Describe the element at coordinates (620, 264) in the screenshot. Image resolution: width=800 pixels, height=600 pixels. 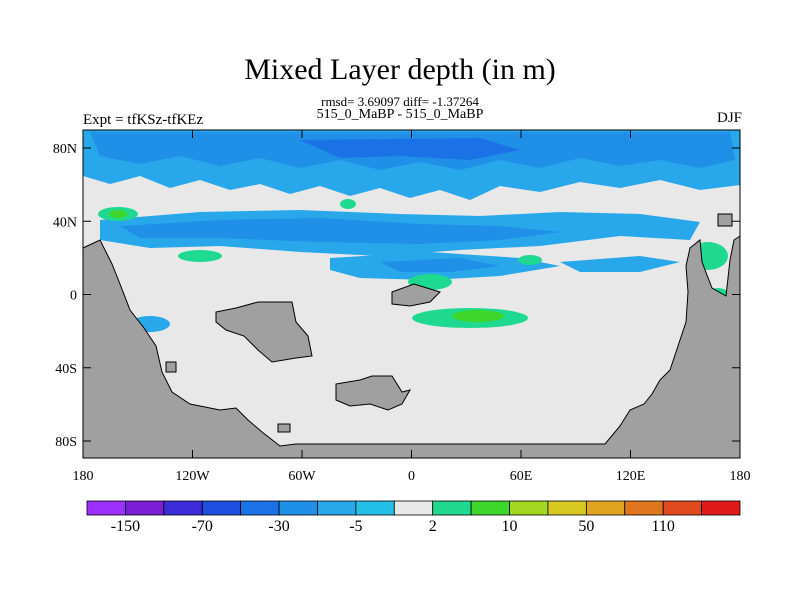
I see `field-west-pacific-band` at that location.